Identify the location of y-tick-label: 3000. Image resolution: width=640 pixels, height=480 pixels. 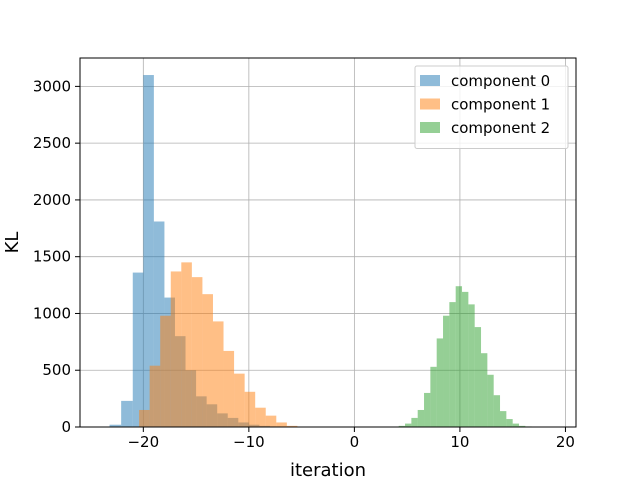
(52, 86).